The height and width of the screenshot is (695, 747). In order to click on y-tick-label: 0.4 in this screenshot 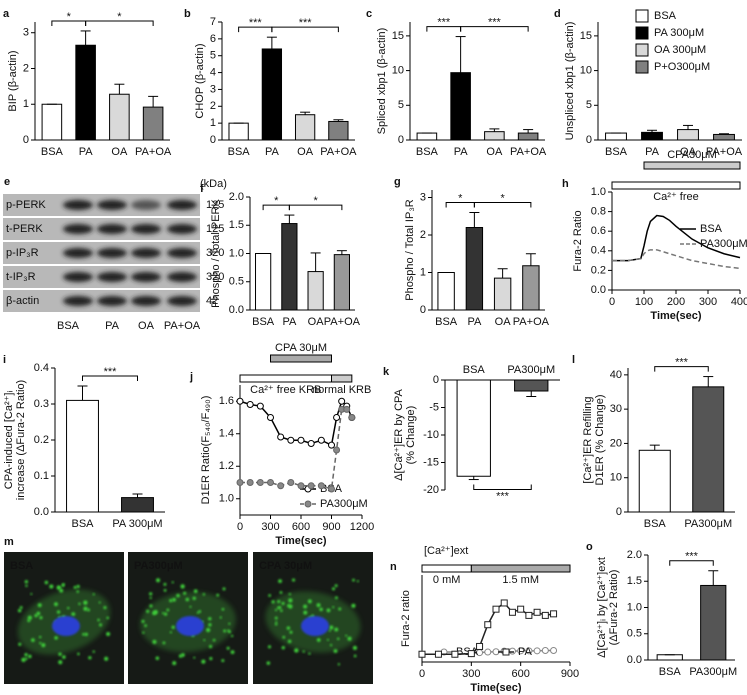, I will do `click(41, 368)`.